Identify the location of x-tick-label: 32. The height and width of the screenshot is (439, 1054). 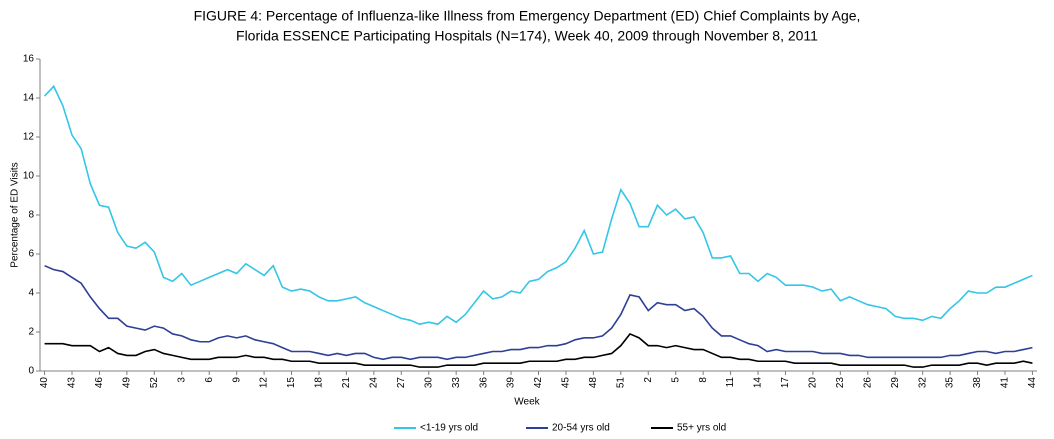
(922, 383).